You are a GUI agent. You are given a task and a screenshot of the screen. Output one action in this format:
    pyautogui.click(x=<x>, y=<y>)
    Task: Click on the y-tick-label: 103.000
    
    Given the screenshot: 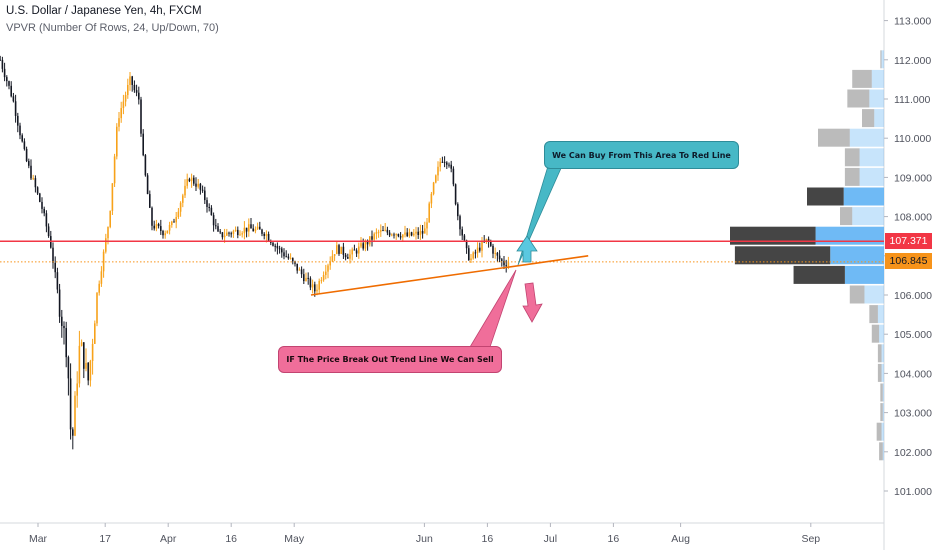 What is the action you would take?
    pyautogui.click(x=913, y=414)
    